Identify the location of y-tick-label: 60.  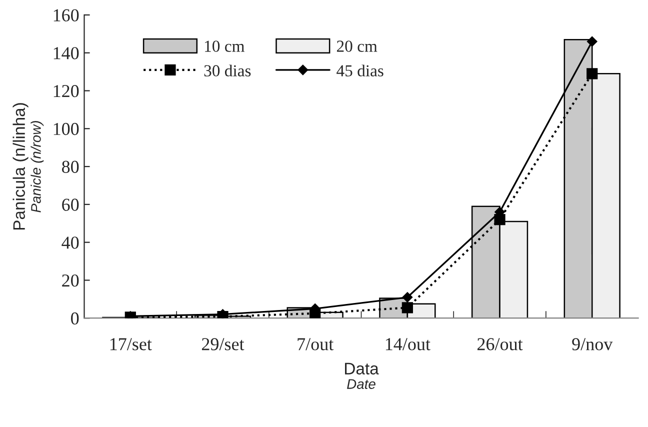
(70, 204).